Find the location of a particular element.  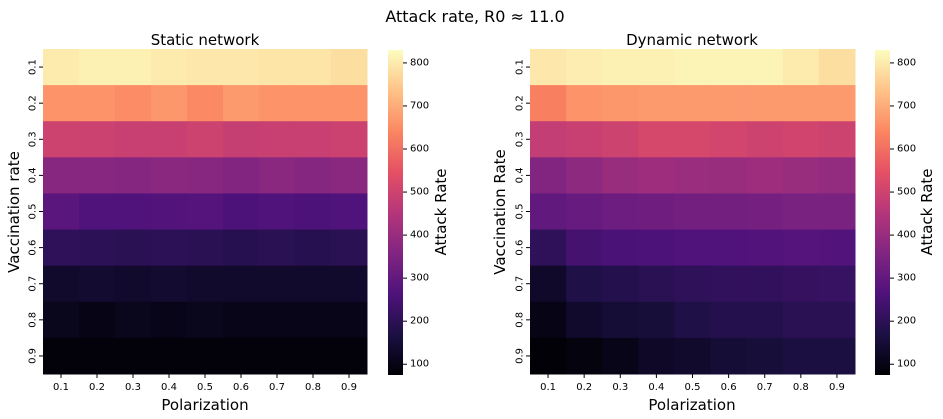

colorbar-tick-label: 500 is located at coordinates (419, 192).